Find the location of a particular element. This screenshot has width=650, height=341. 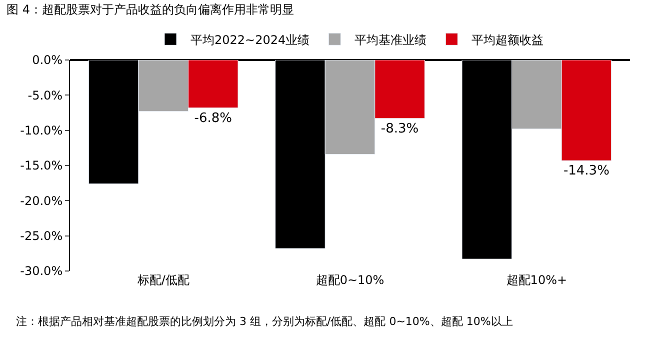

data-label: -14.3% is located at coordinates (586, 171).